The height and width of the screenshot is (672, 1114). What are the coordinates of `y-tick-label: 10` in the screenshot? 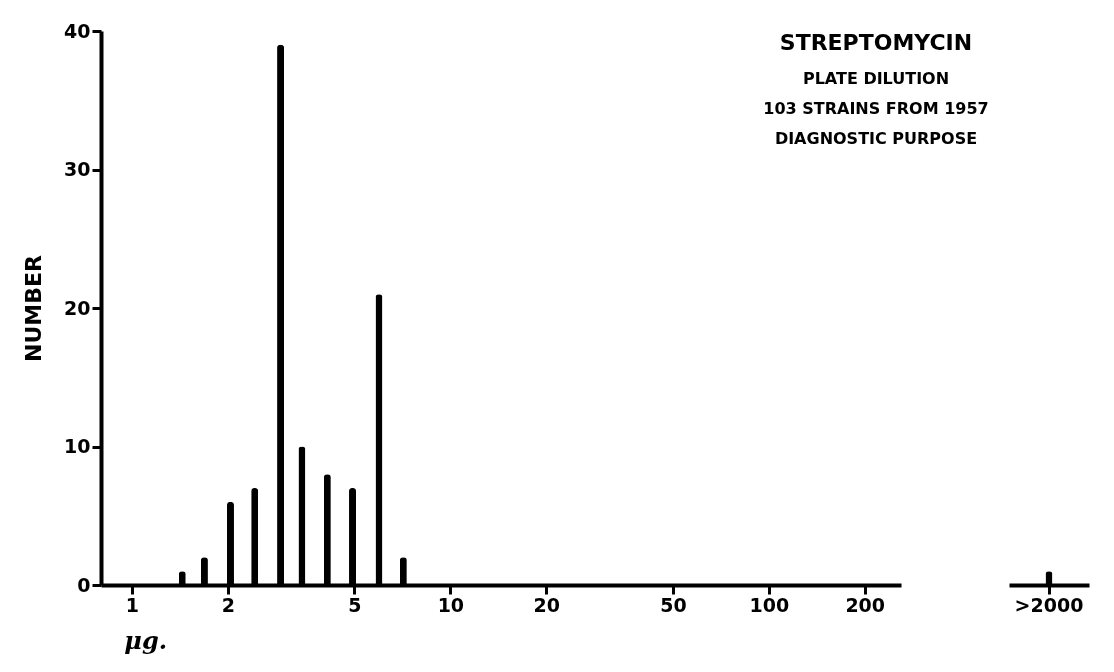 It's located at (77, 446).